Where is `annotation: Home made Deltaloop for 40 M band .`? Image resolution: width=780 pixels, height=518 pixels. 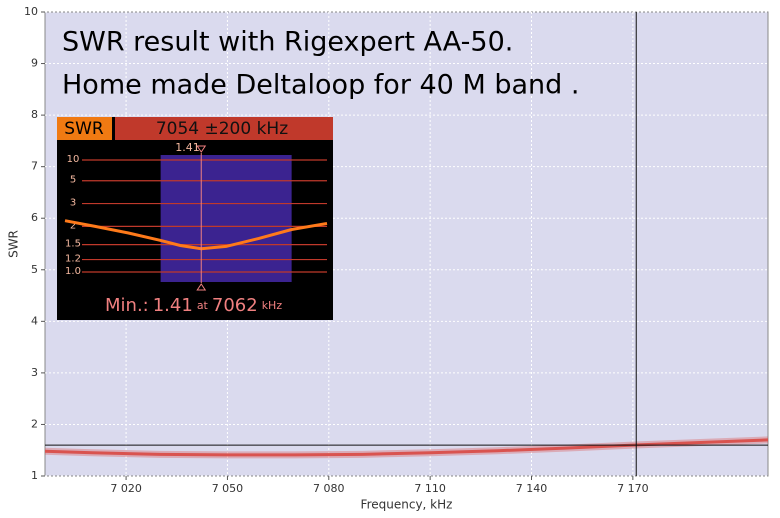 annotation: Home made Deltaloop for 40 M band . is located at coordinates (320, 85).